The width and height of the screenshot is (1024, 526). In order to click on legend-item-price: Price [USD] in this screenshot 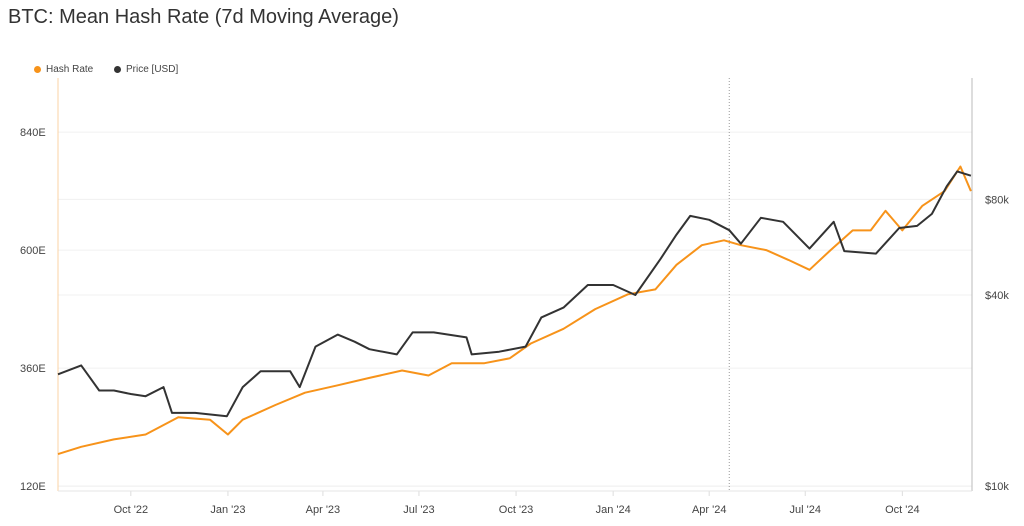, I will do `click(146, 69)`.